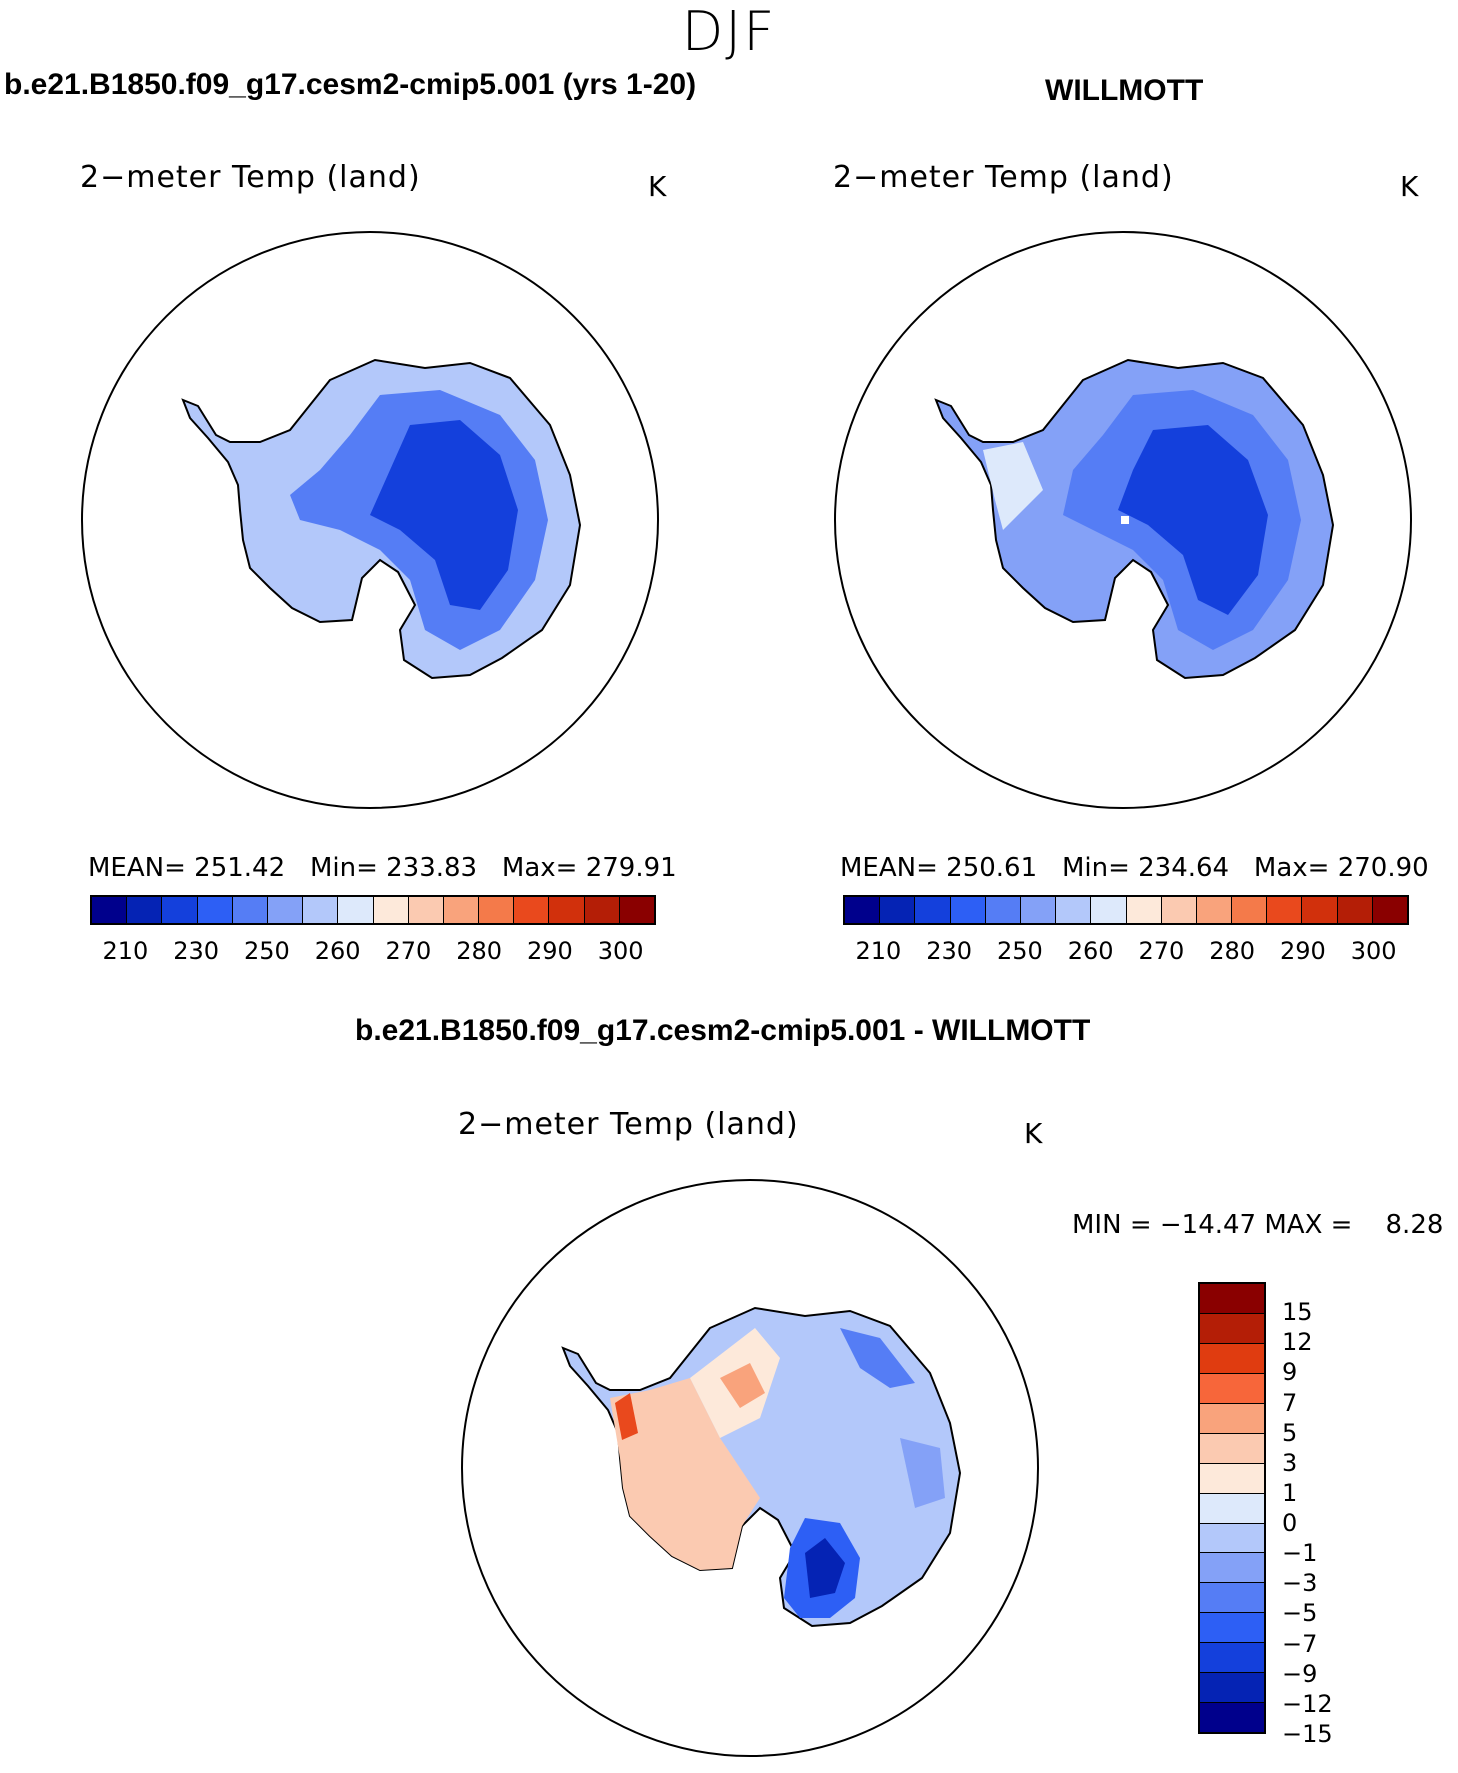  I want to click on panel3-colorbar, so click(1232, 1508).